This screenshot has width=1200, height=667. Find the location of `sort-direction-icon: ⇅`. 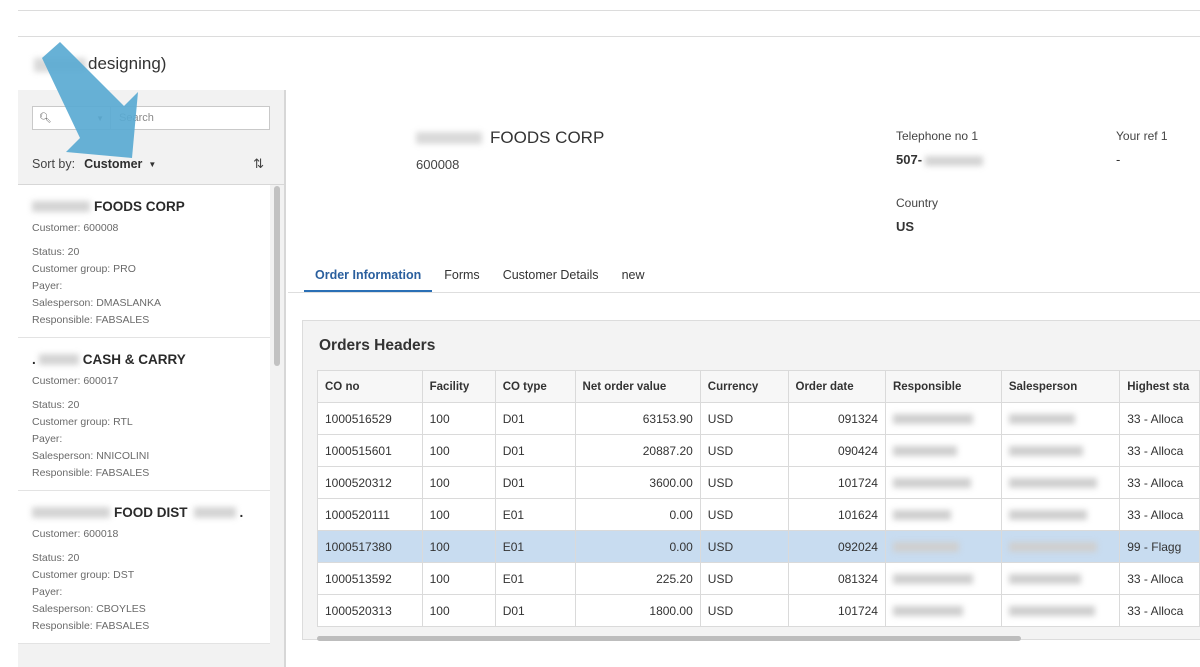

sort-direction-icon: ⇅ is located at coordinates (258, 163).